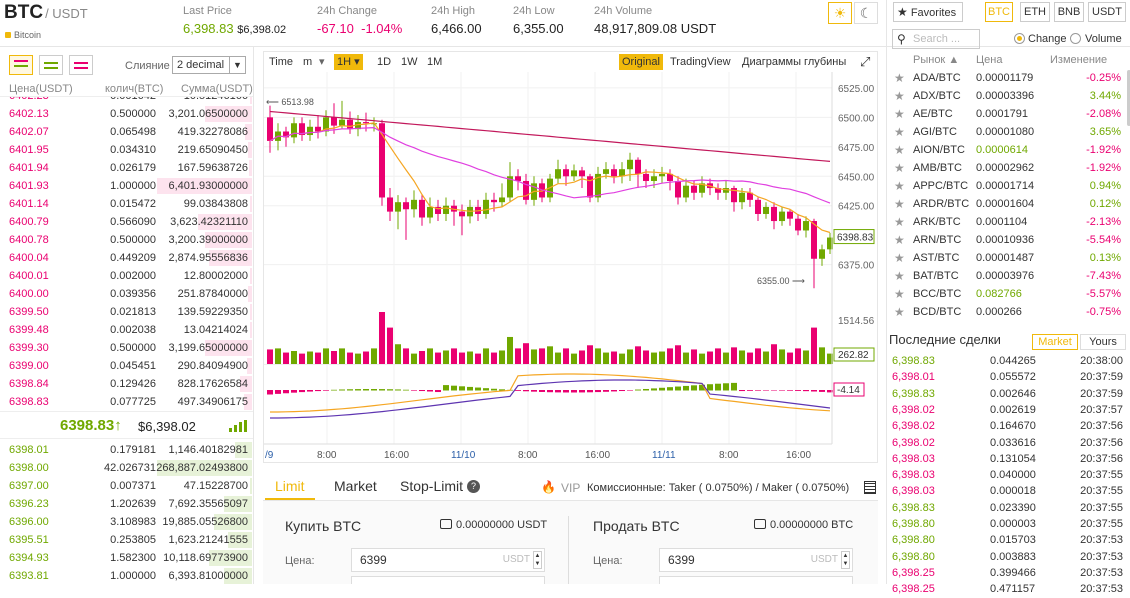  I want to click on sell-amount-input, so click(756, 580).